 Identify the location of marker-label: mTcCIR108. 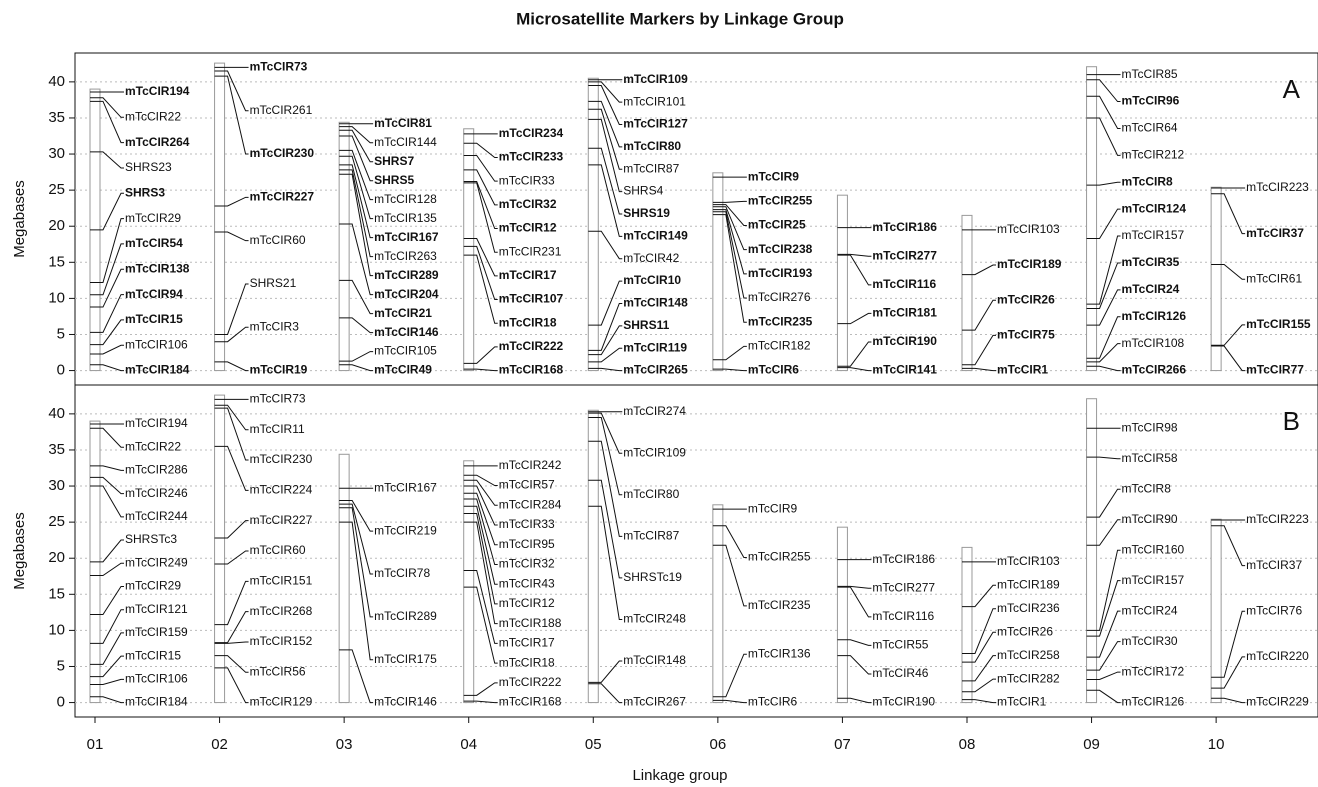
(1153, 343).